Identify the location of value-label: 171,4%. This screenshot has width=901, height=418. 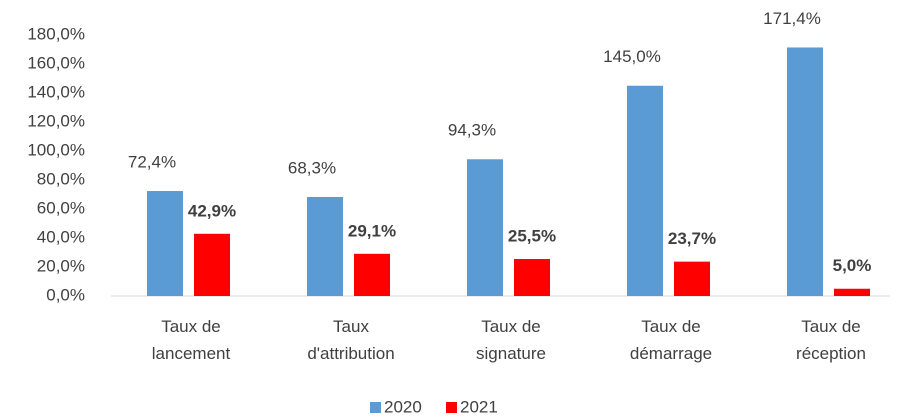
(792, 18).